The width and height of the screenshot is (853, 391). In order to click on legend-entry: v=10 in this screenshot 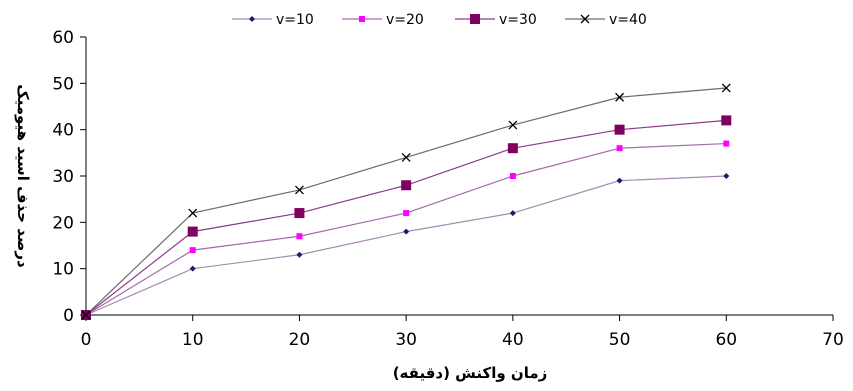, I will do `click(273, 20)`.